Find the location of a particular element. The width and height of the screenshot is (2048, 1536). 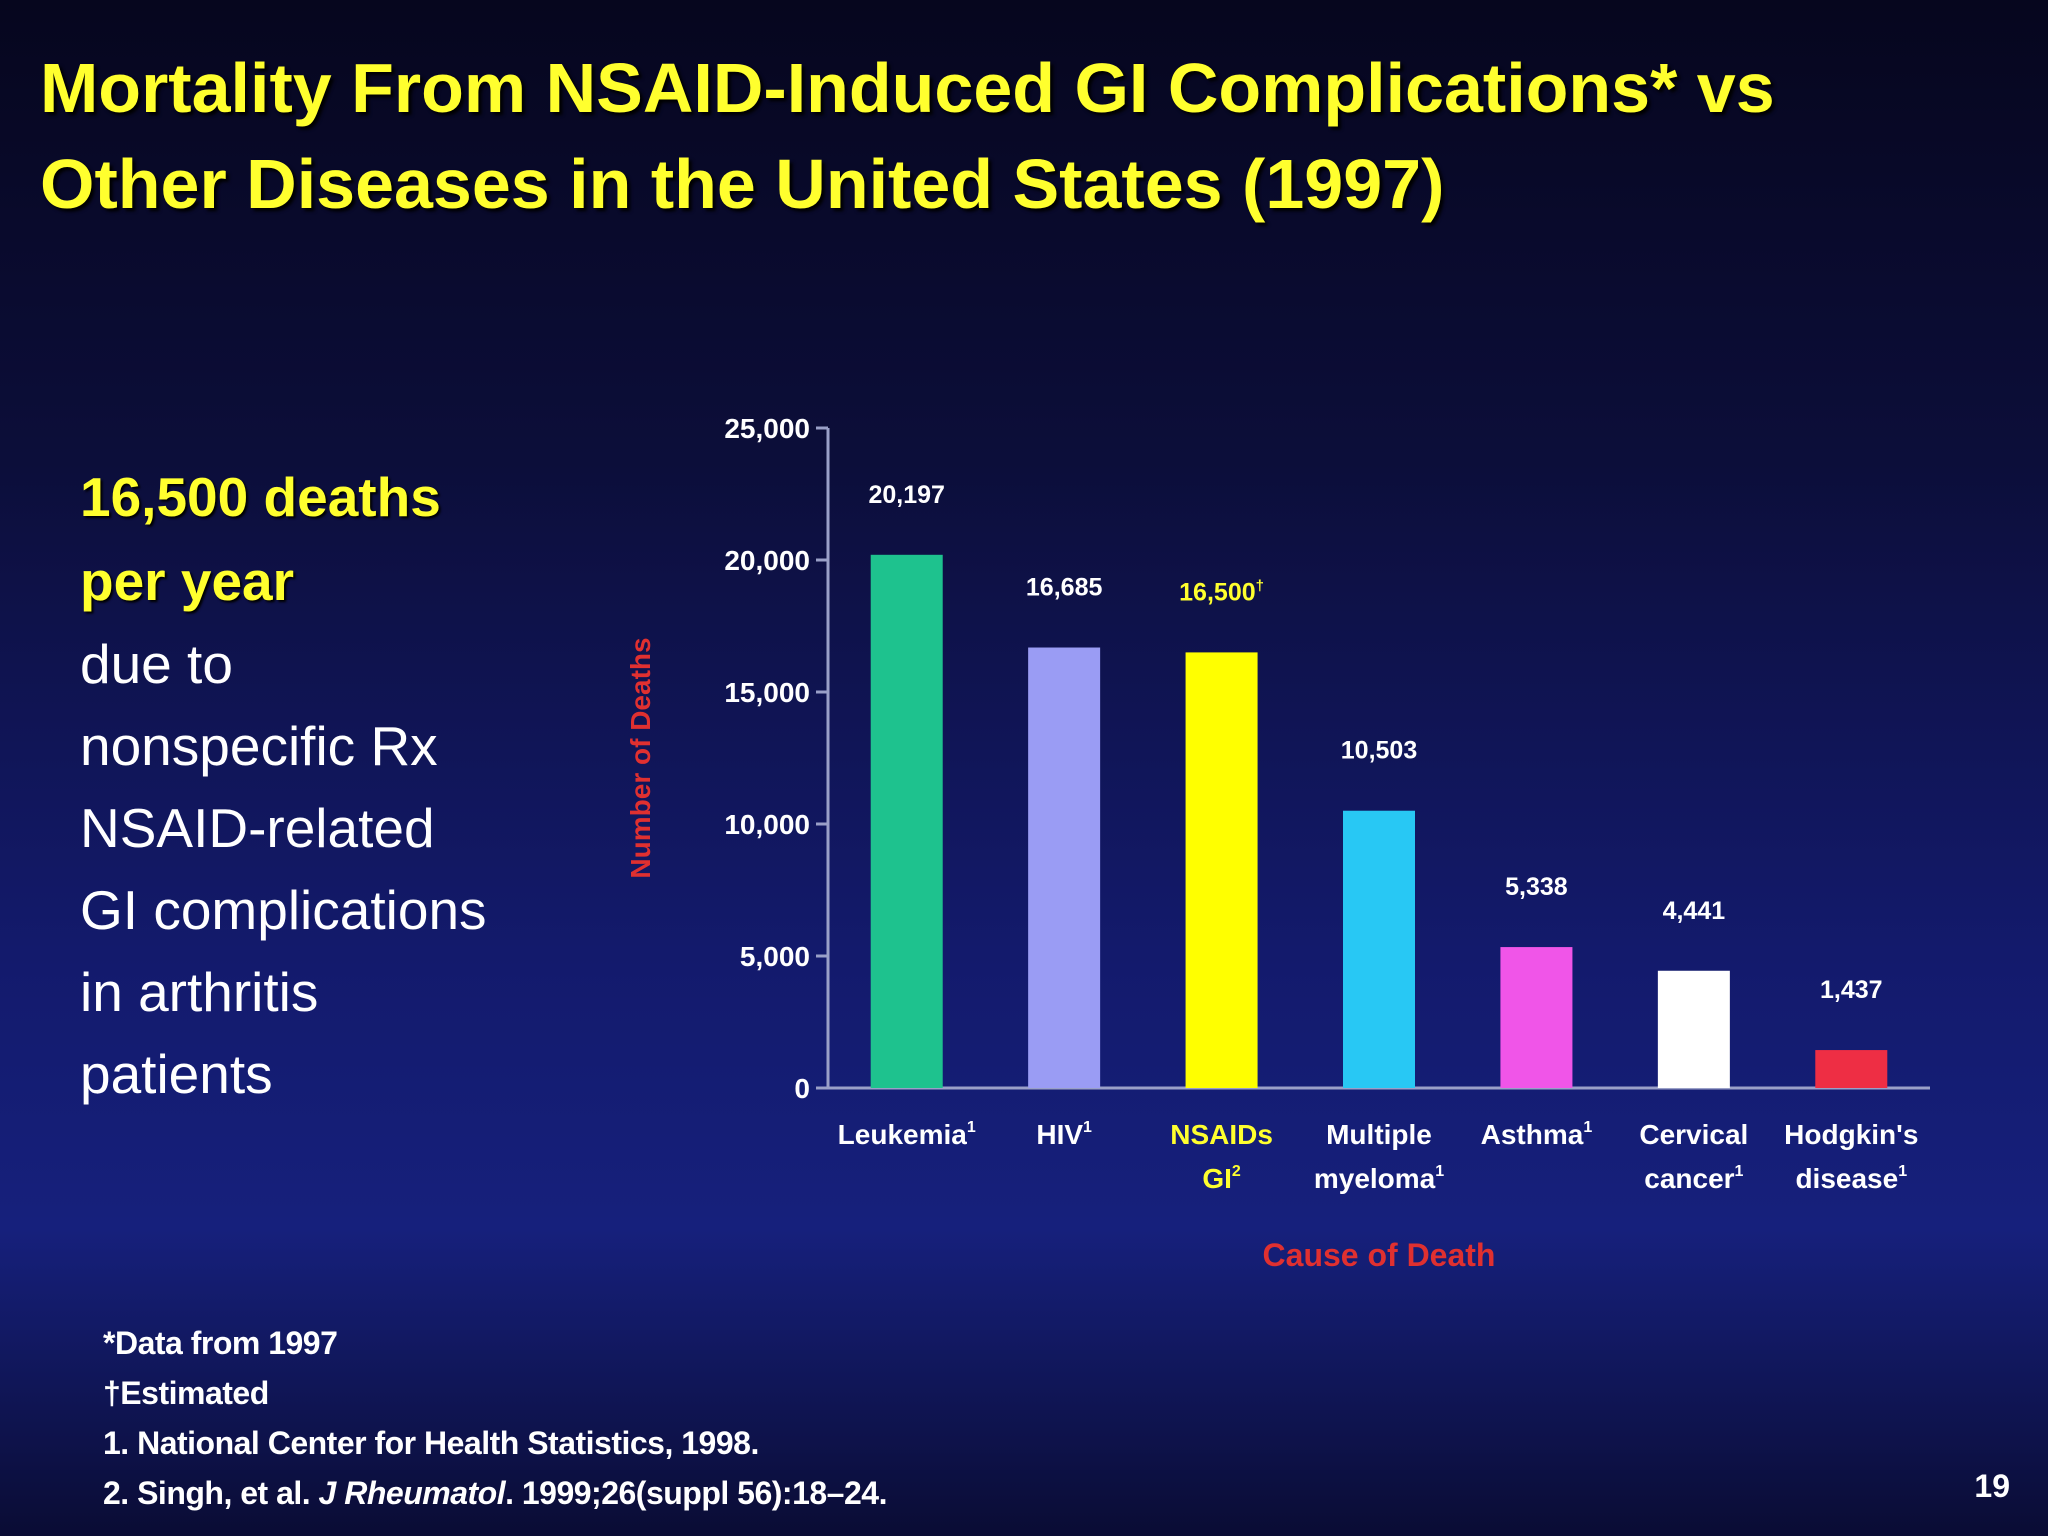

category-label: HIV1 is located at coordinates (1064, 1134).